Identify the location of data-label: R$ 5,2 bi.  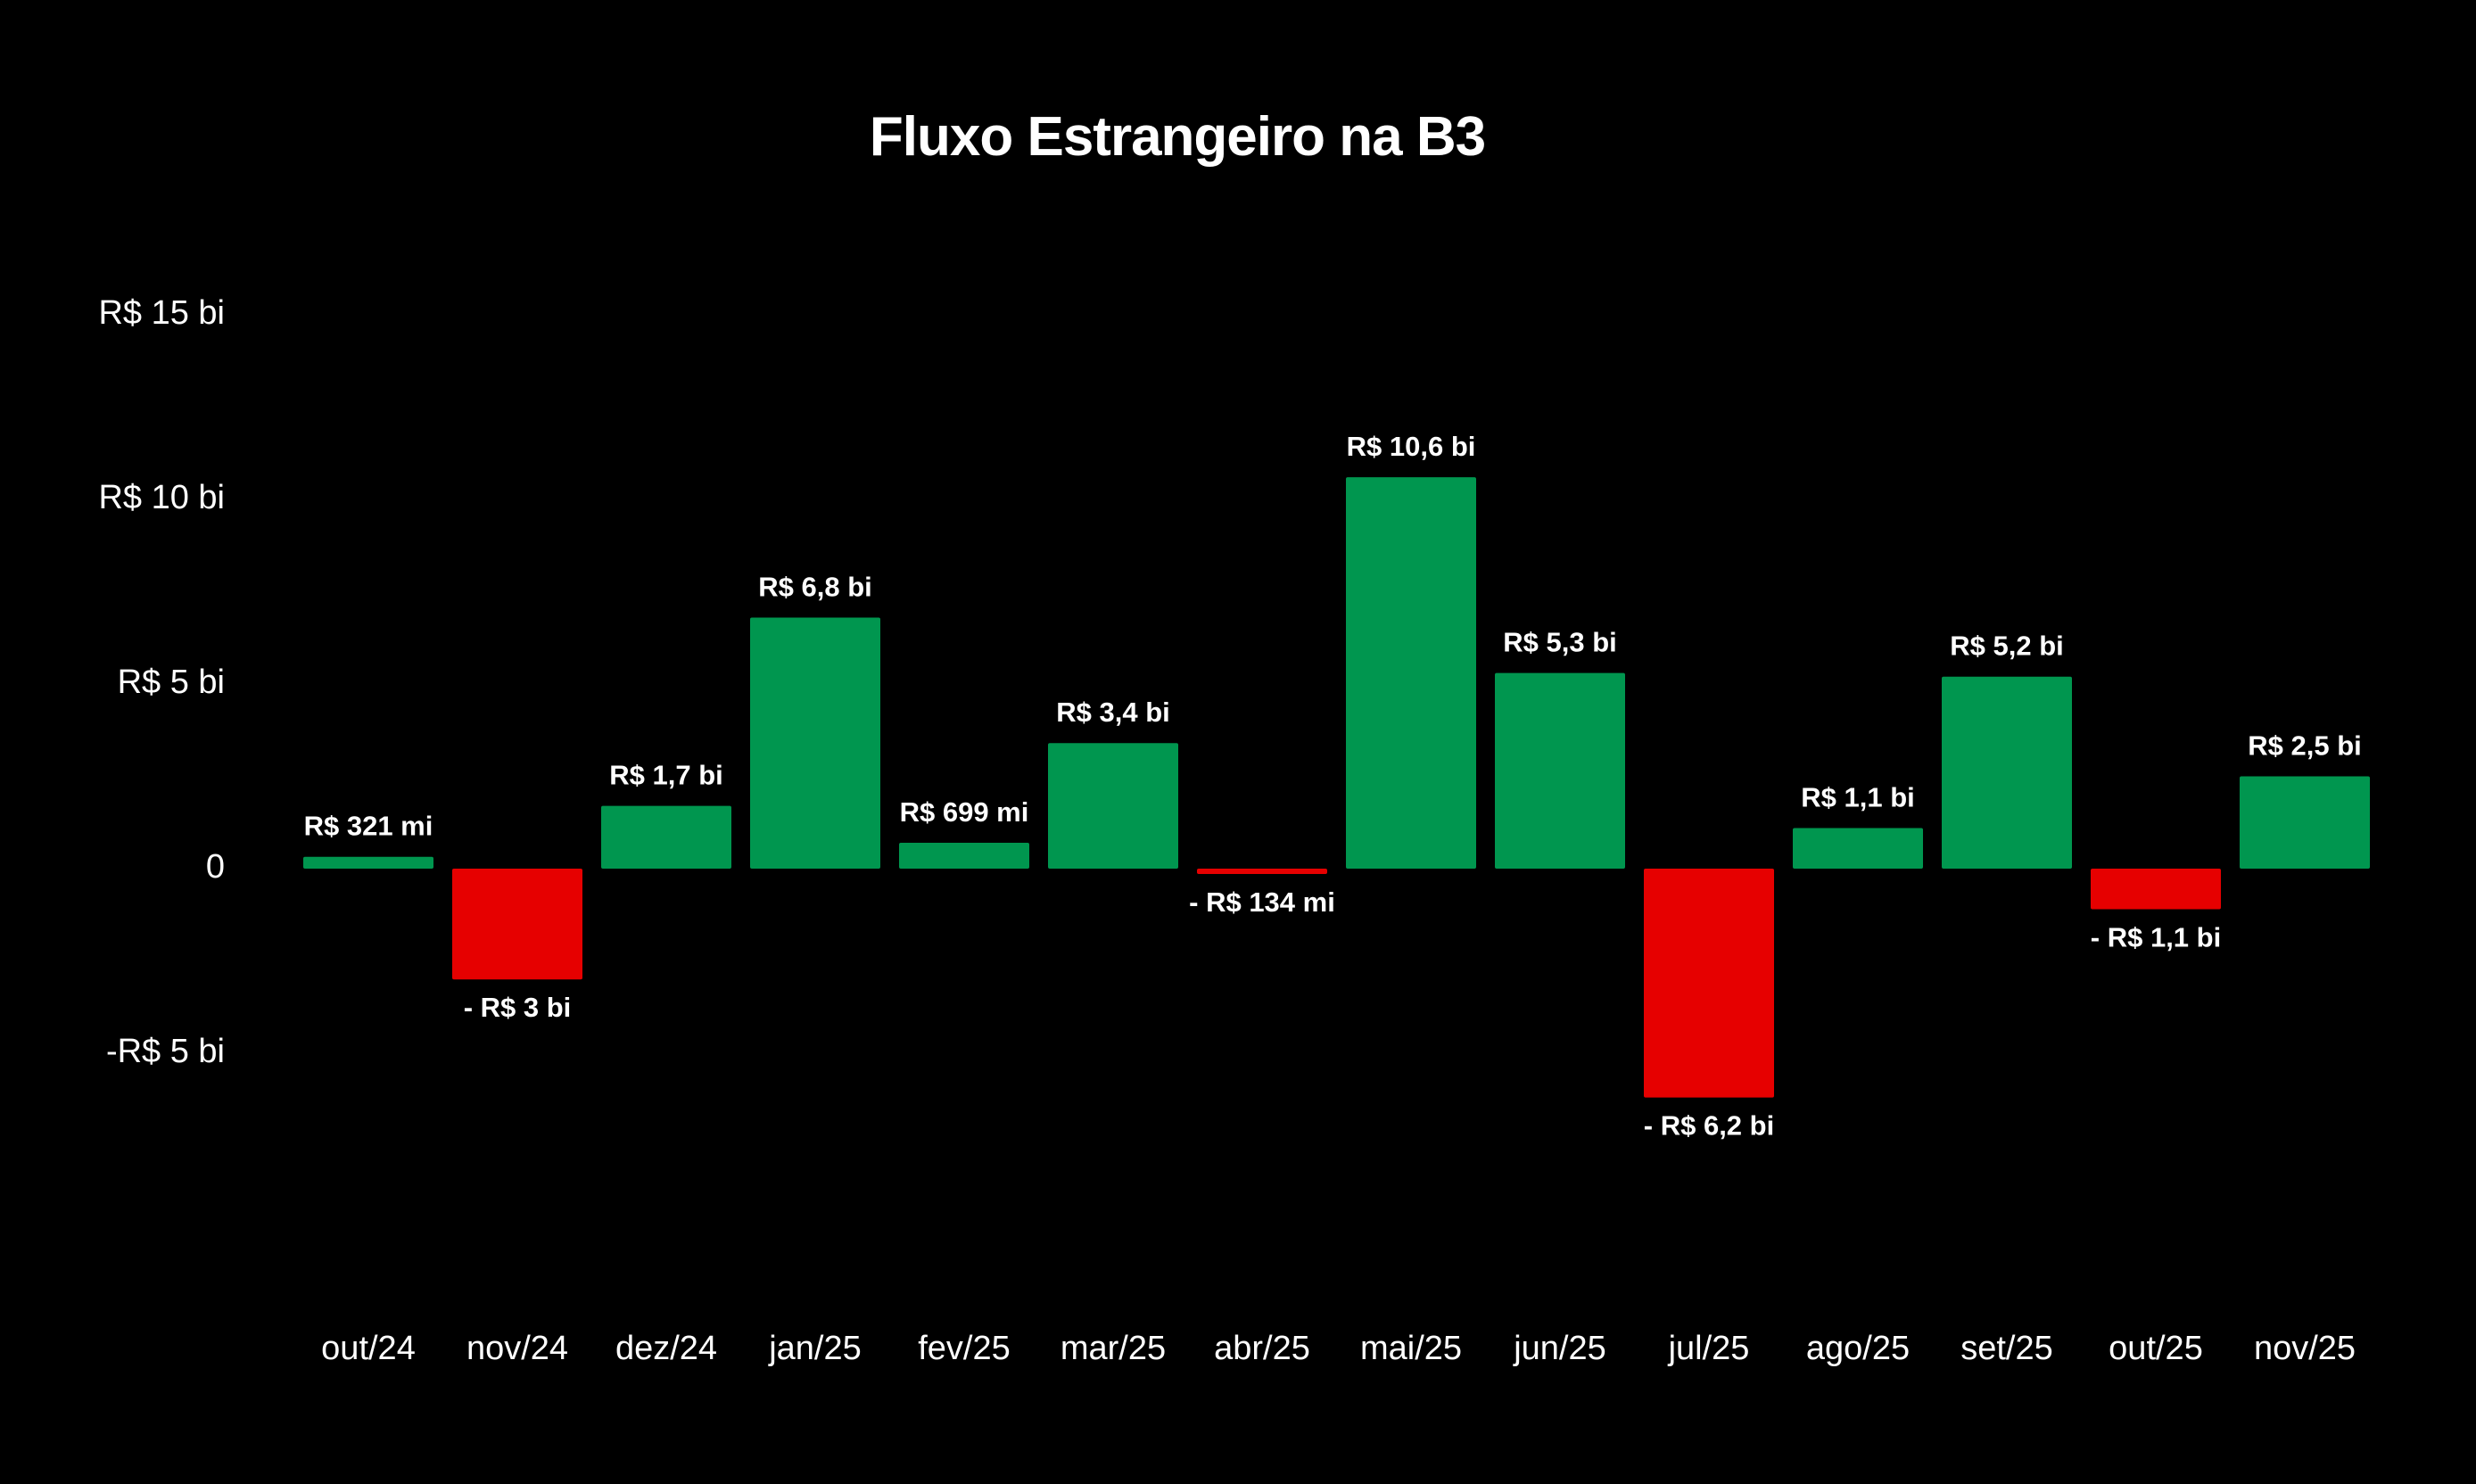
(2007, 646).